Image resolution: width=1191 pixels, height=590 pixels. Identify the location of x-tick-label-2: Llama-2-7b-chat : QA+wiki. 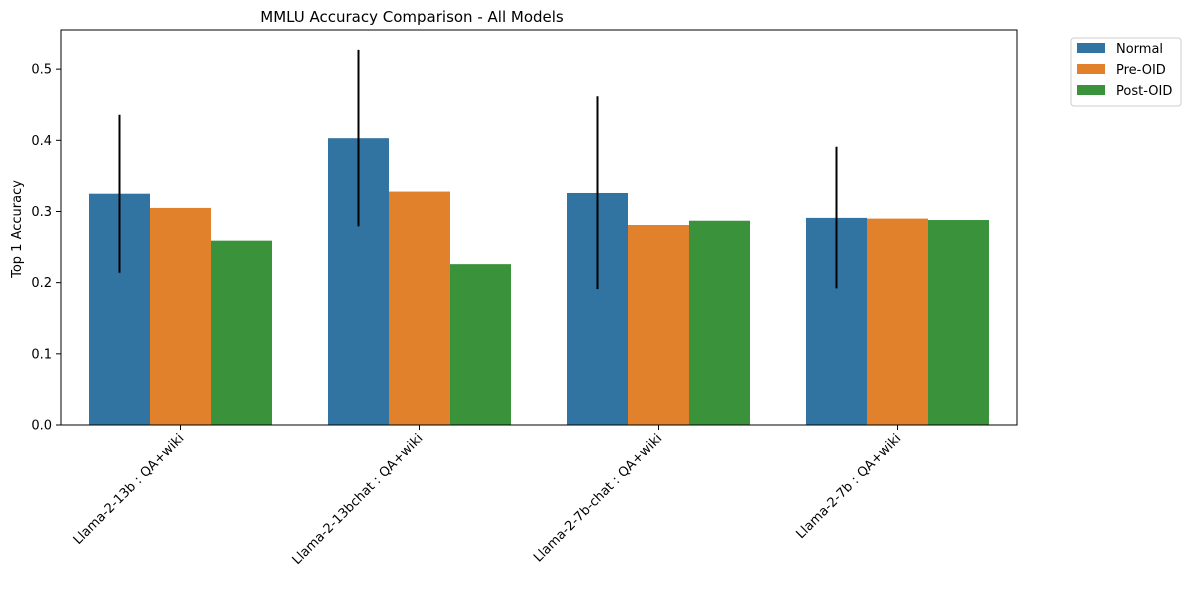
(598, 498).